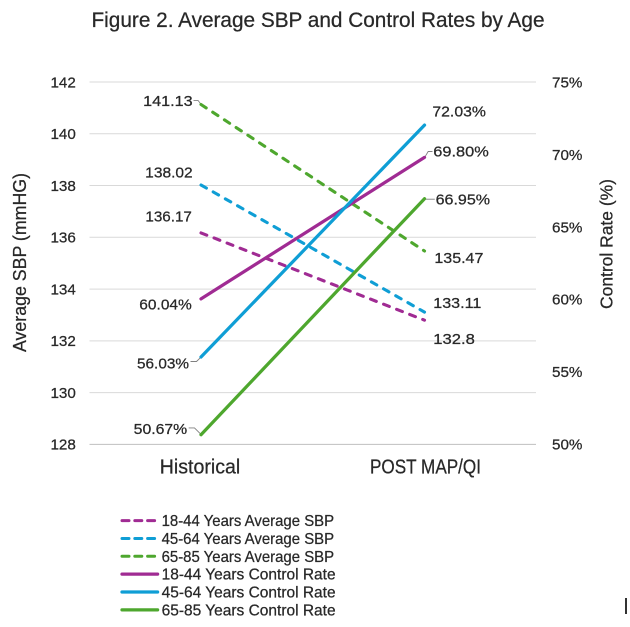  Describe the element at coordinates (607, 244) in the screenshot. I see `svg-text: Control Rate (%)` at that location.